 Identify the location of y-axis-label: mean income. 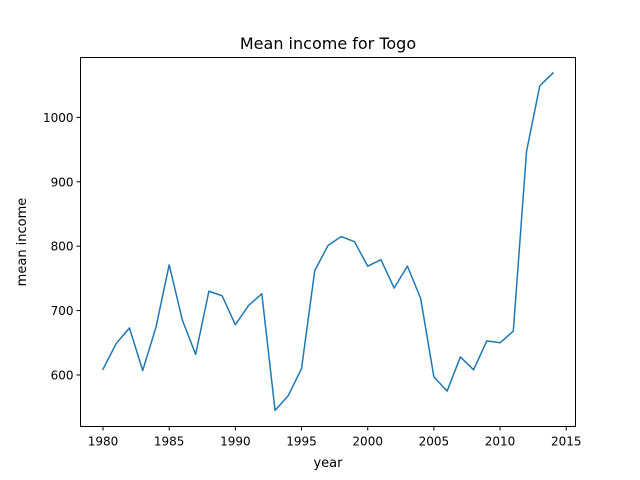
(22, 242).